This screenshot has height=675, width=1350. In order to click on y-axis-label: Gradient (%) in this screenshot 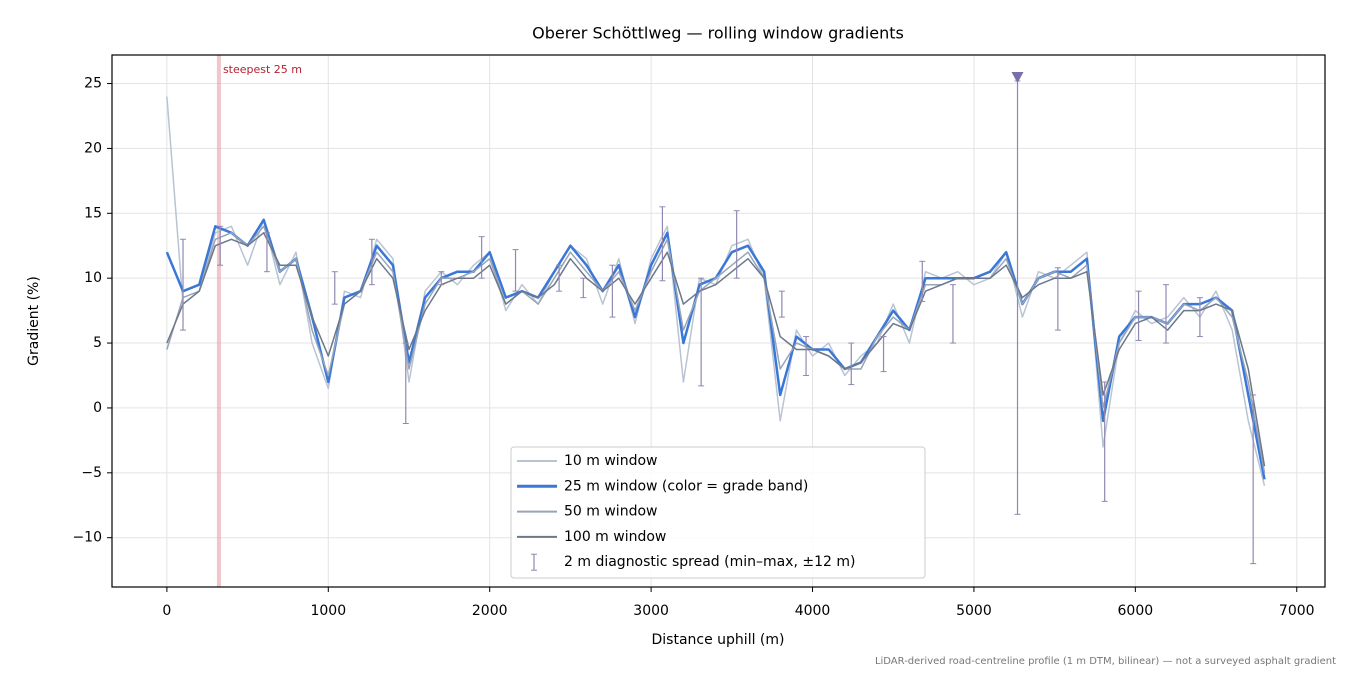, I will do `click(34, 321)`.